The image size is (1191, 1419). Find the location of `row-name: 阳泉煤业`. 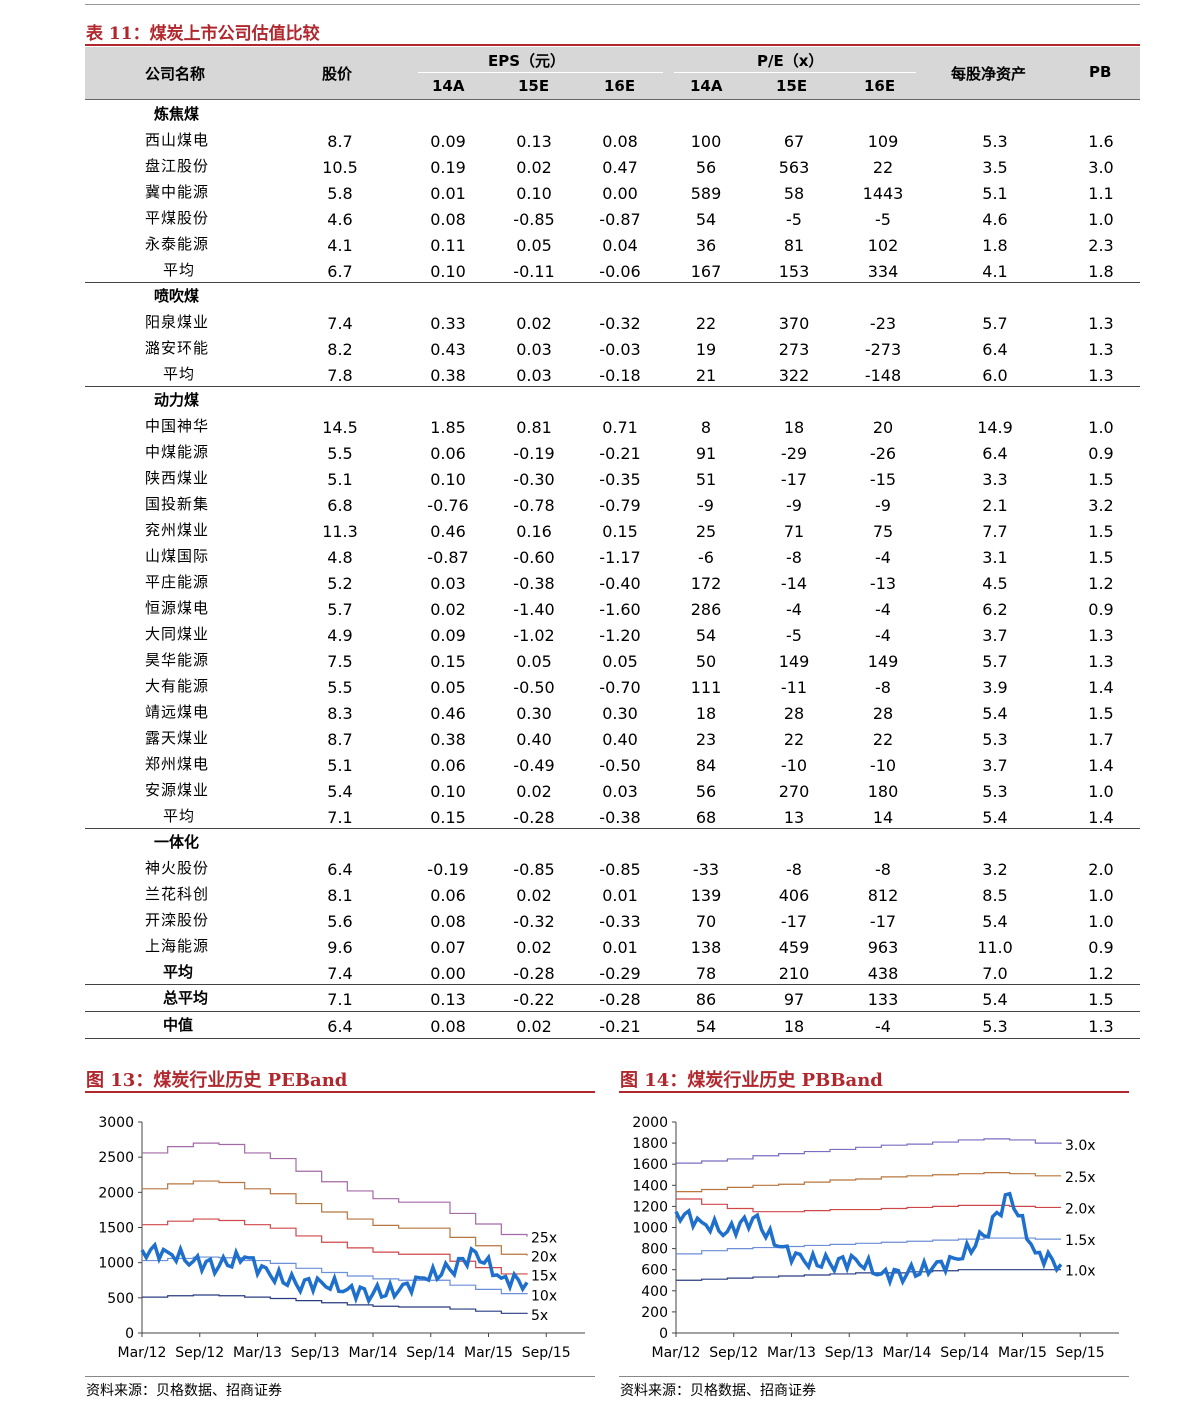

row-name: 阳泉煤业 is located at coordinates (177, 322).